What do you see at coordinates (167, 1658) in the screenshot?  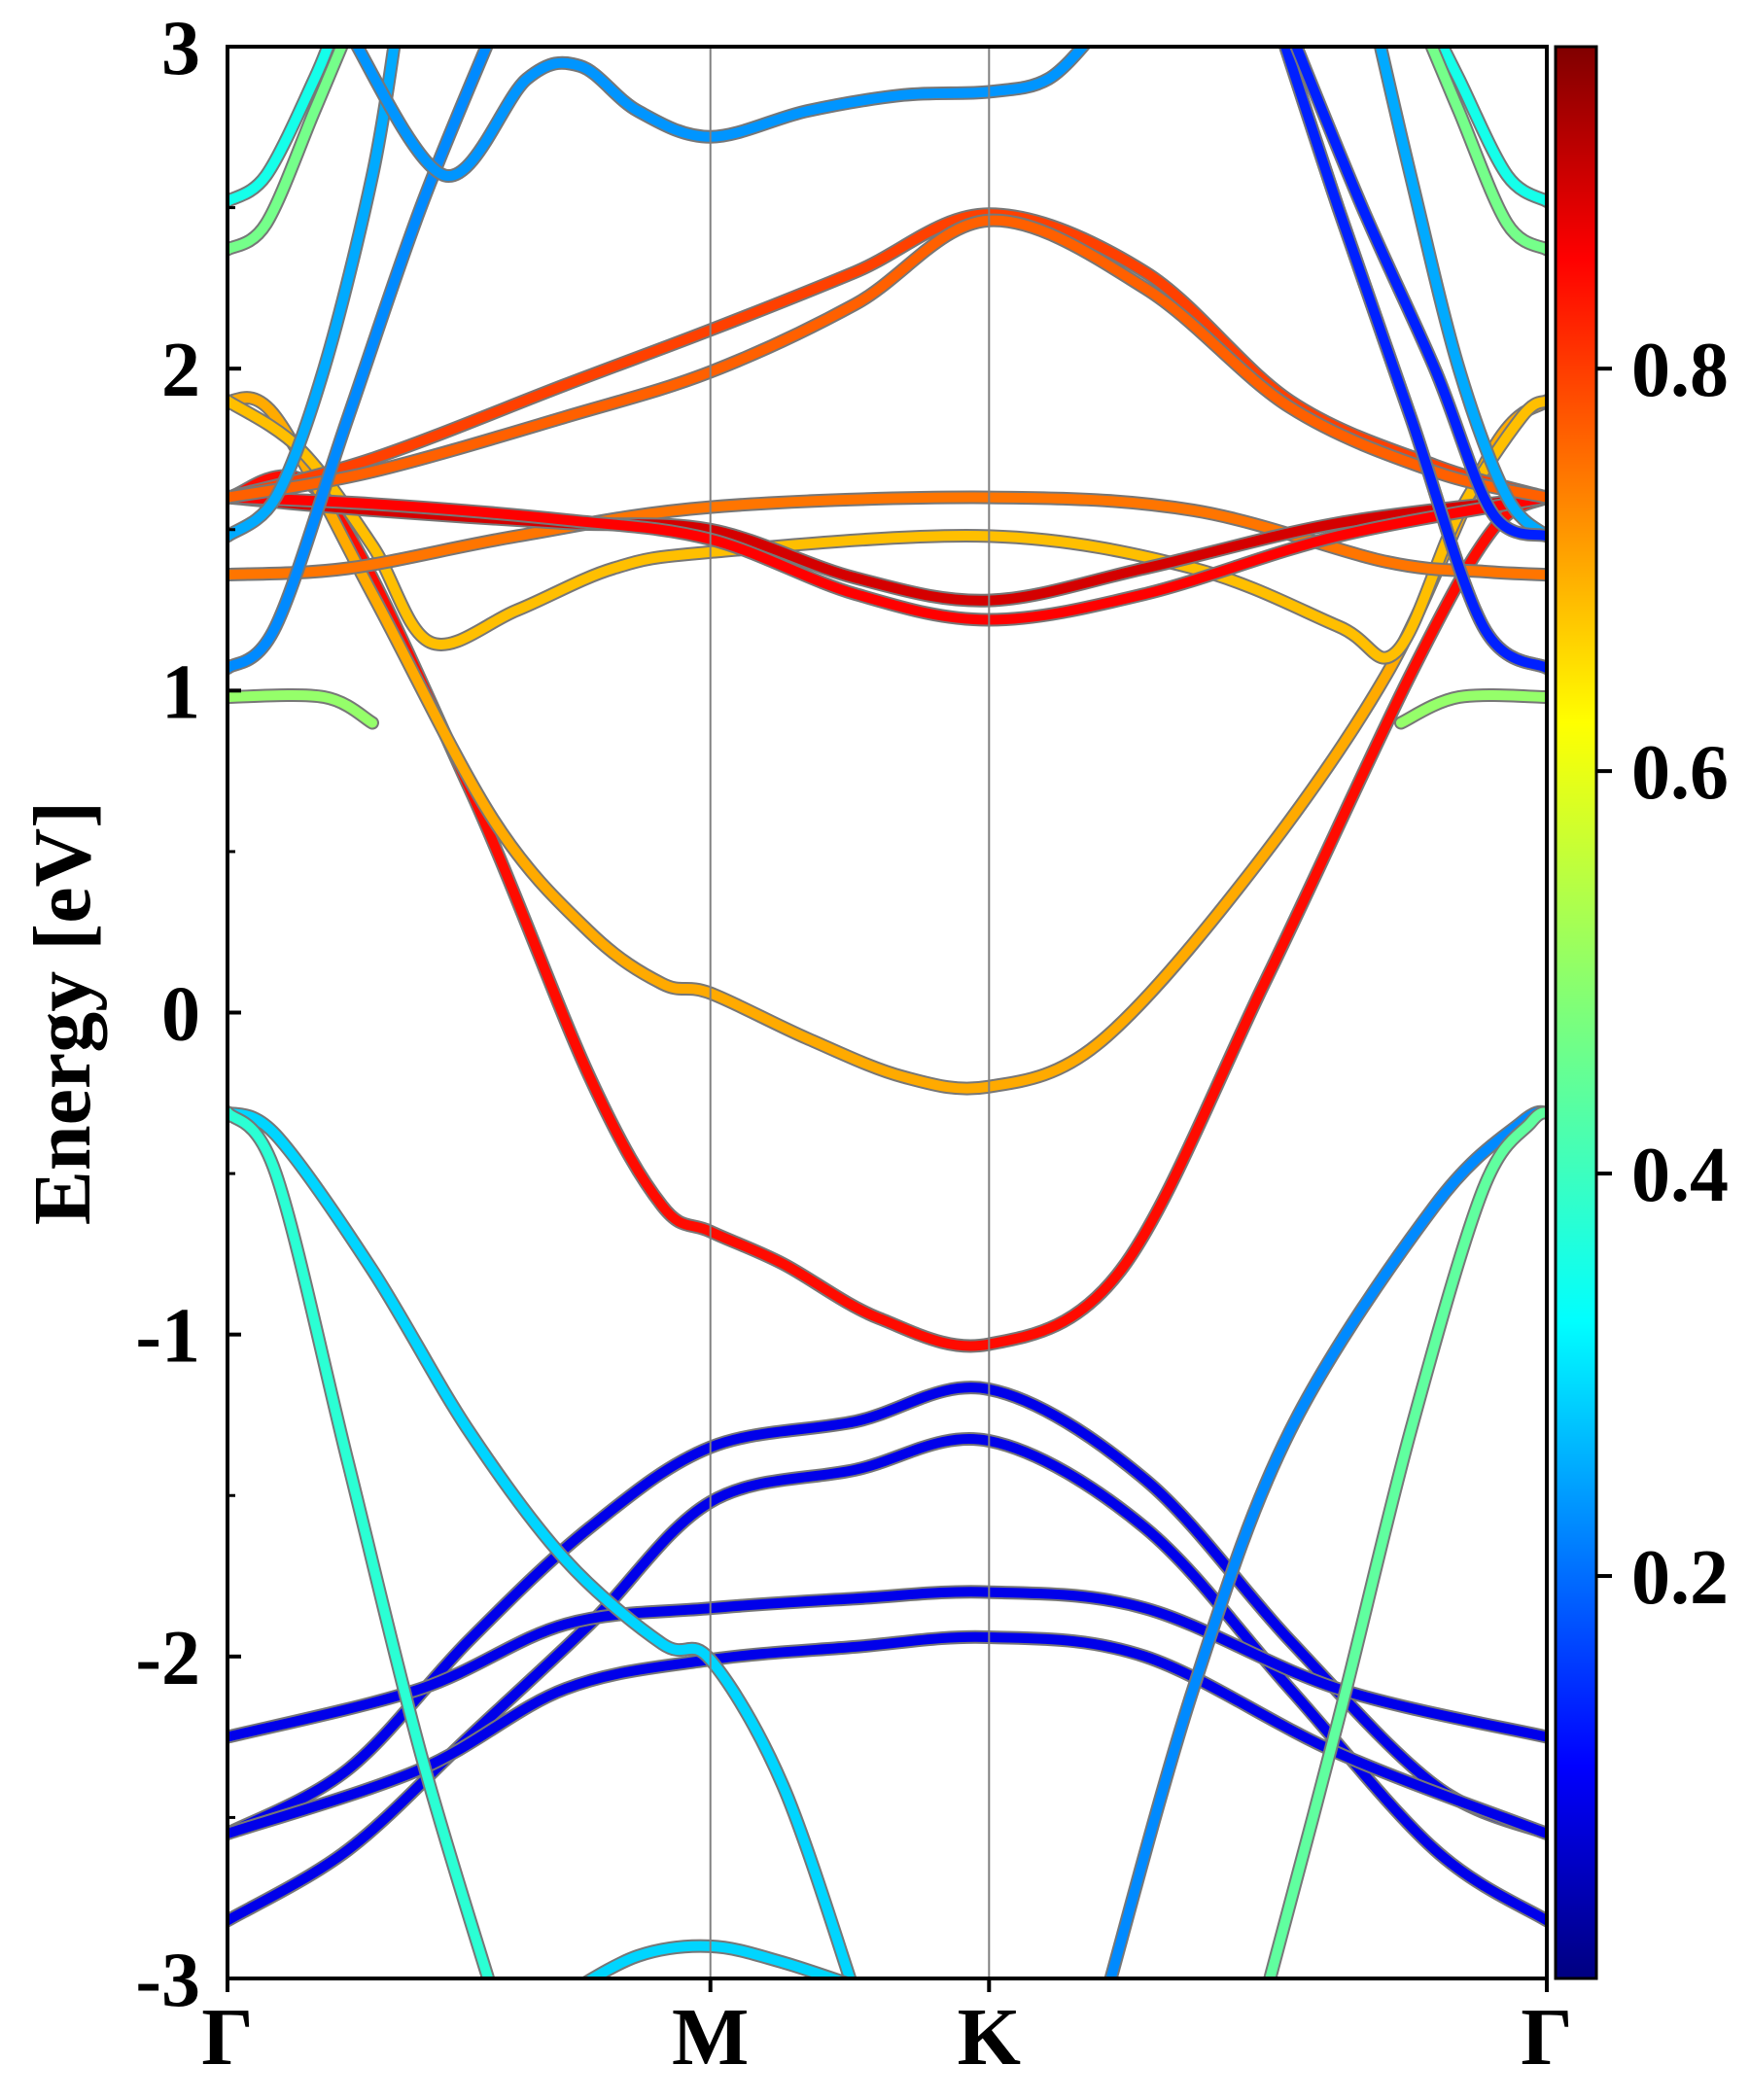 I see `y-tick-label: -2` at bounding box center [167, 1658].